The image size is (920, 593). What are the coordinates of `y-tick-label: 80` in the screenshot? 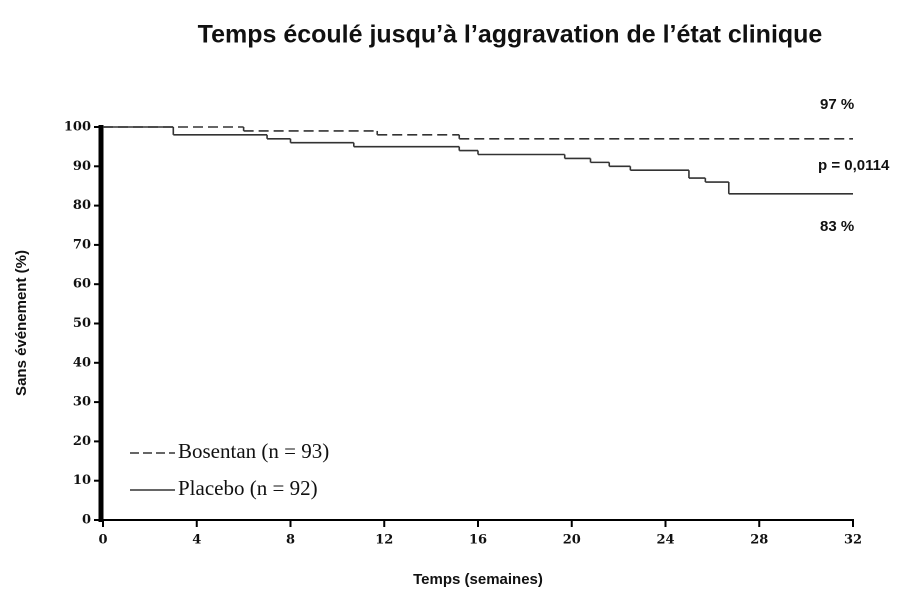 It's located at (82, 205).